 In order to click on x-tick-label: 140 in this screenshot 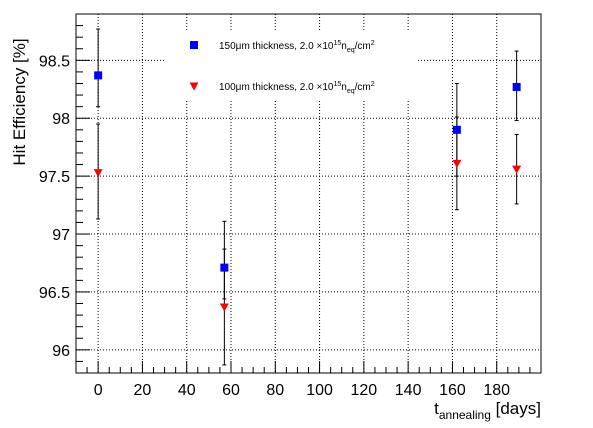, I will do `click(408, 390)`.